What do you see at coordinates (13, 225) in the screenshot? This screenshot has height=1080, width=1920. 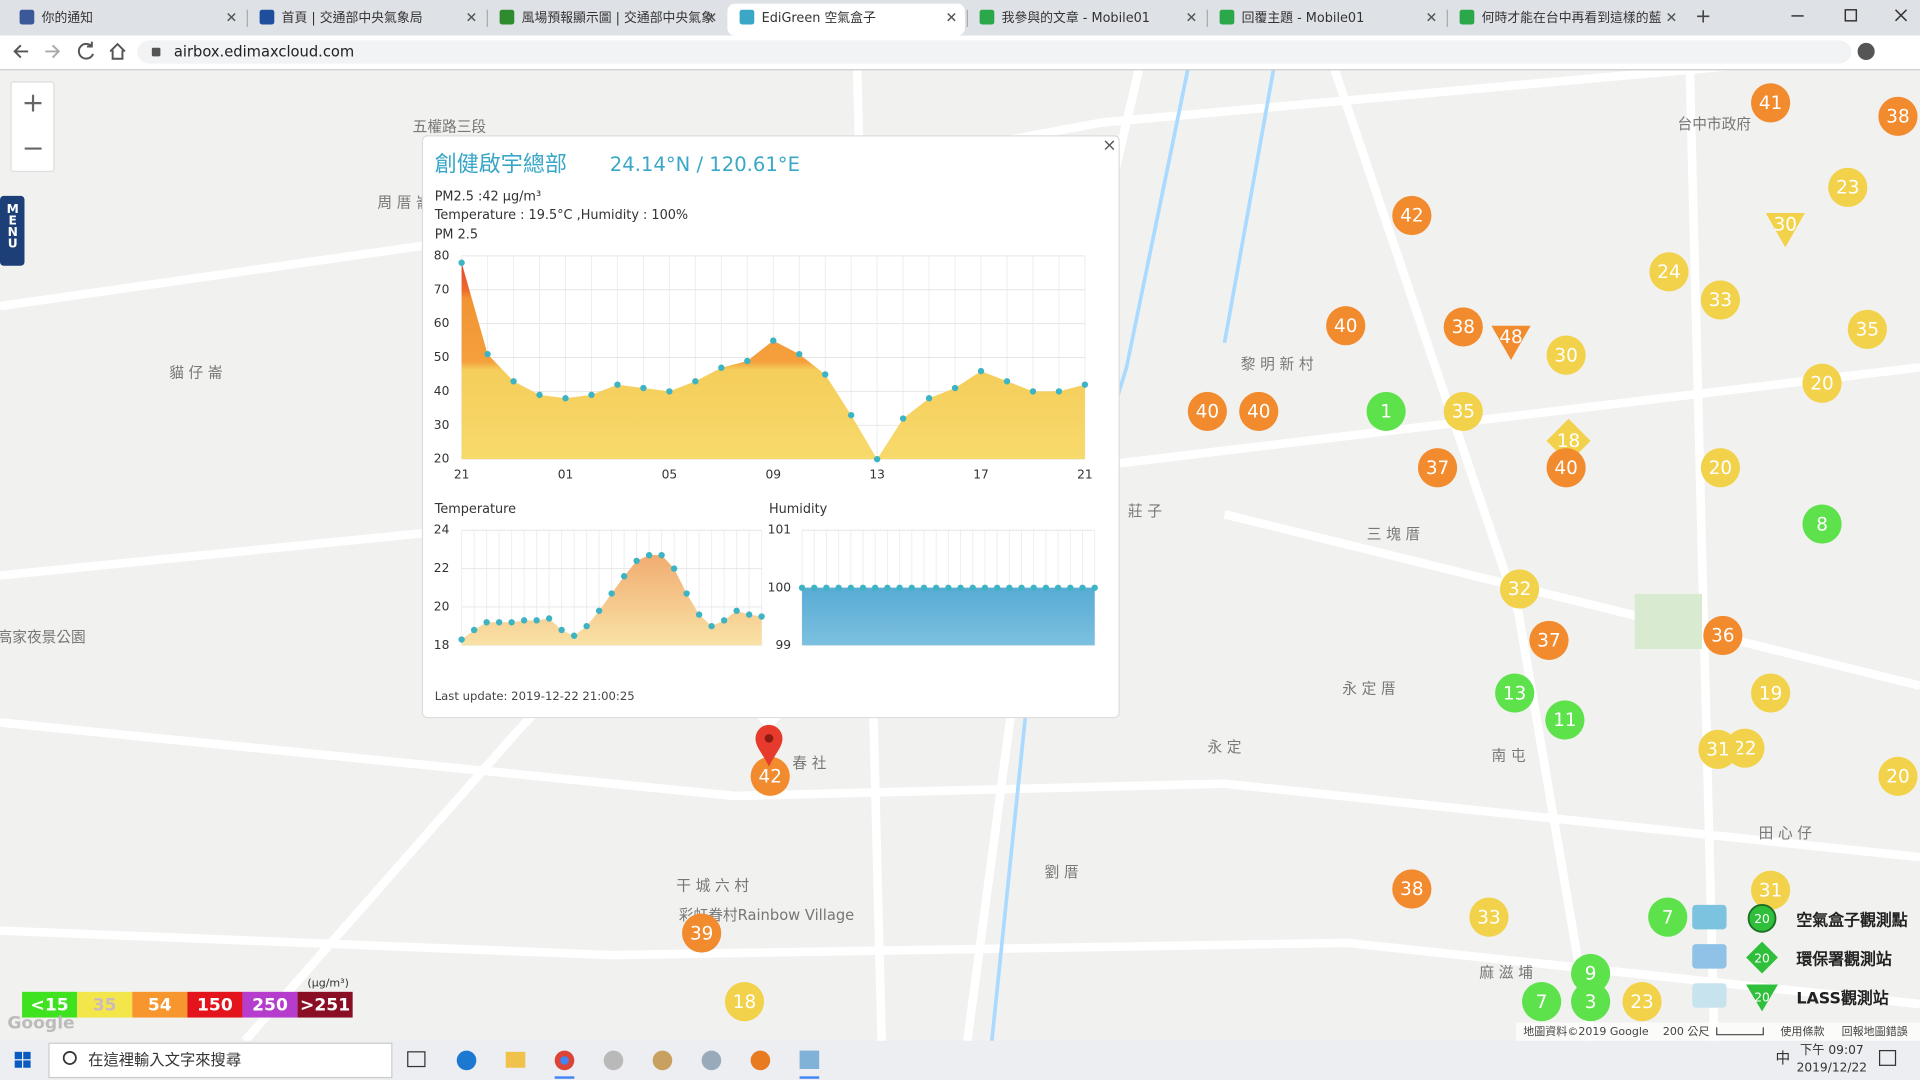 I see `menu-label: MENU` at bounding box center [13, 225].